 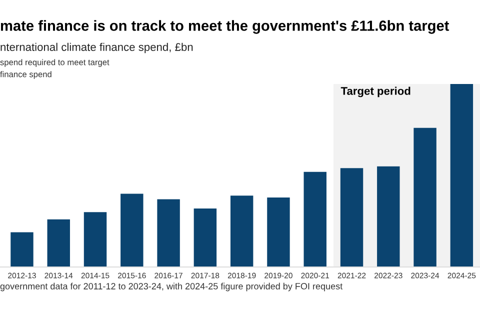 What do you see at coordinates (55, 63) in the screenshot?
I see `text: spend required to meet target` at bounding box center [55, 63].